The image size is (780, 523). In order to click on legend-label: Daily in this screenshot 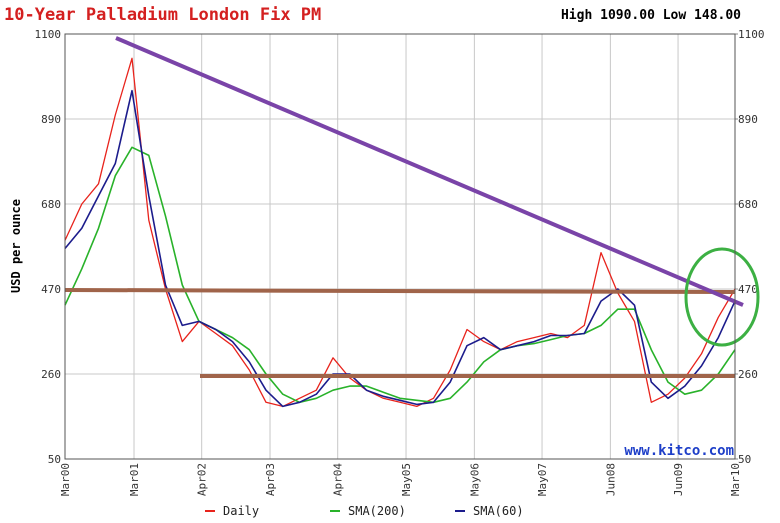, I will do `click(241, 511)`.